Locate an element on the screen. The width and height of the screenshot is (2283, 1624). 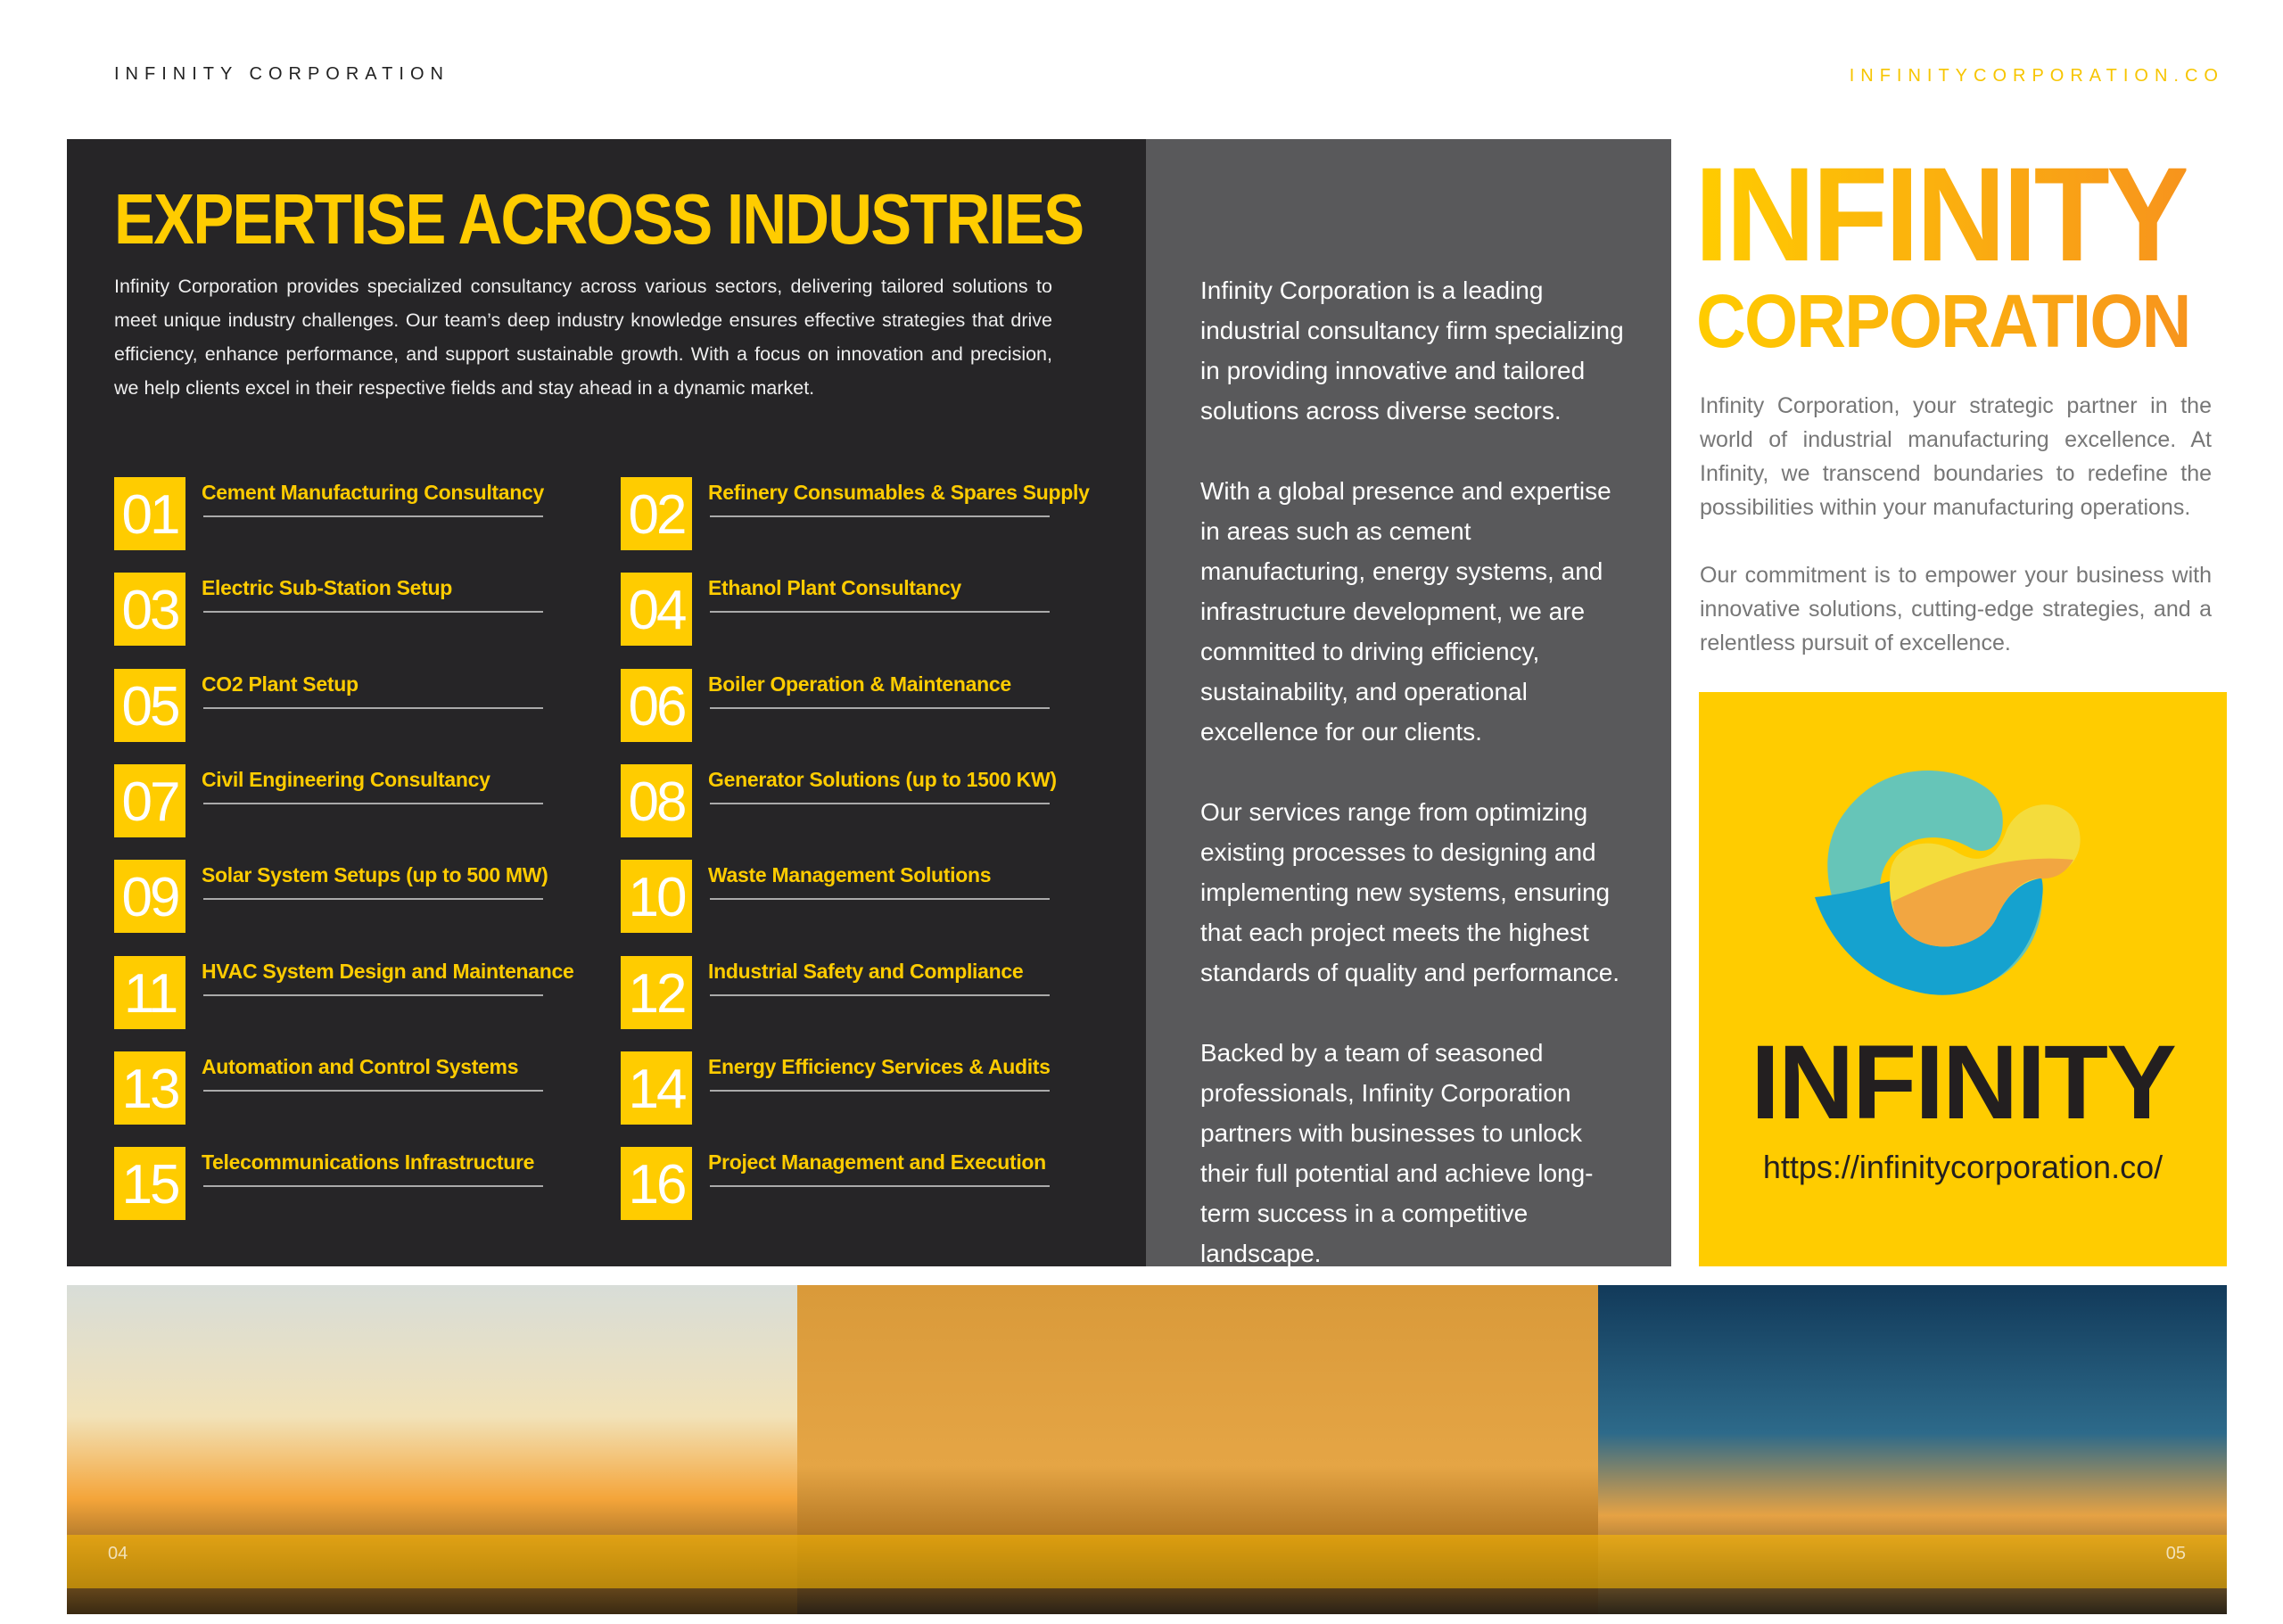
expertise-title: EXPERTISE ACROSS INDUSTRIES is located at coordinates (599, 219).